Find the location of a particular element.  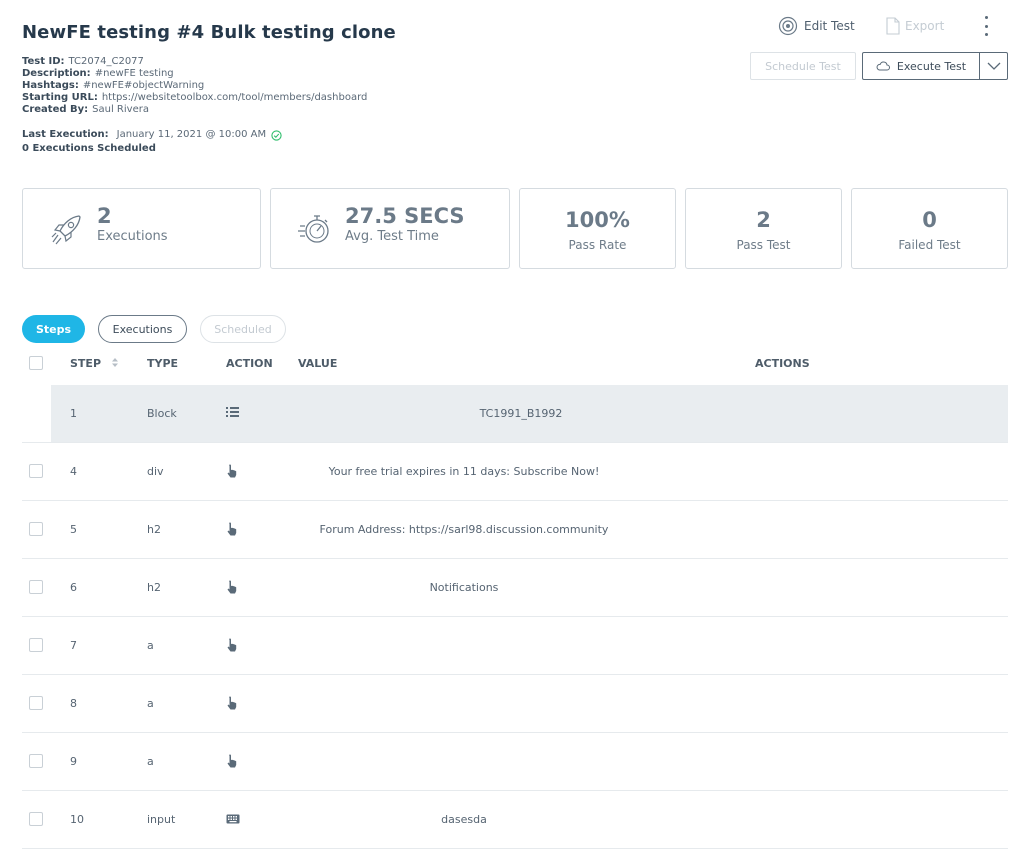

step-number: 9 is located at coordinates (73, 761).